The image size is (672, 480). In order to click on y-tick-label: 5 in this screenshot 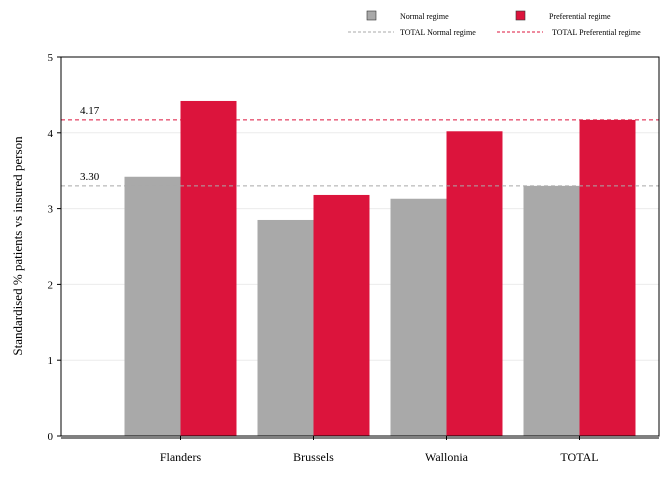, I will do `click(51, 58)`.